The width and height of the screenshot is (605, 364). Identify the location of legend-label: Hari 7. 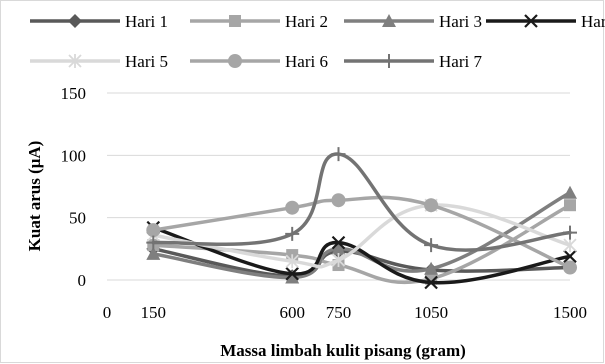
(460, 61).